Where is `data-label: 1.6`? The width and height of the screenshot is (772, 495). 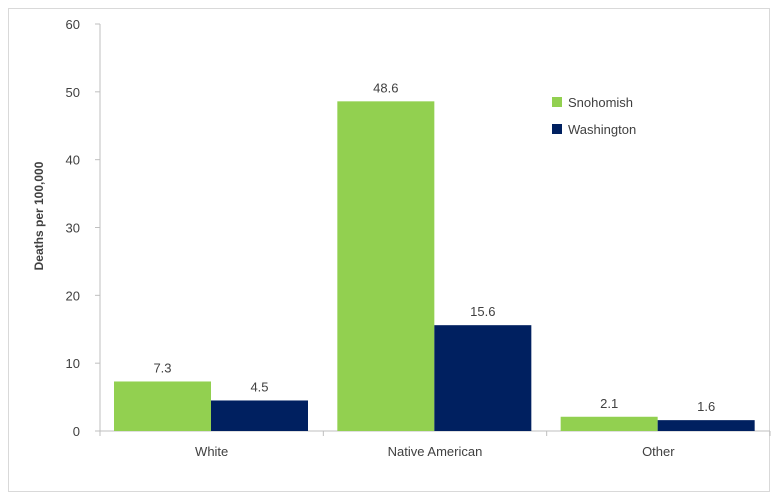
data-label: 1.6 is located at coordinates (706, 406).